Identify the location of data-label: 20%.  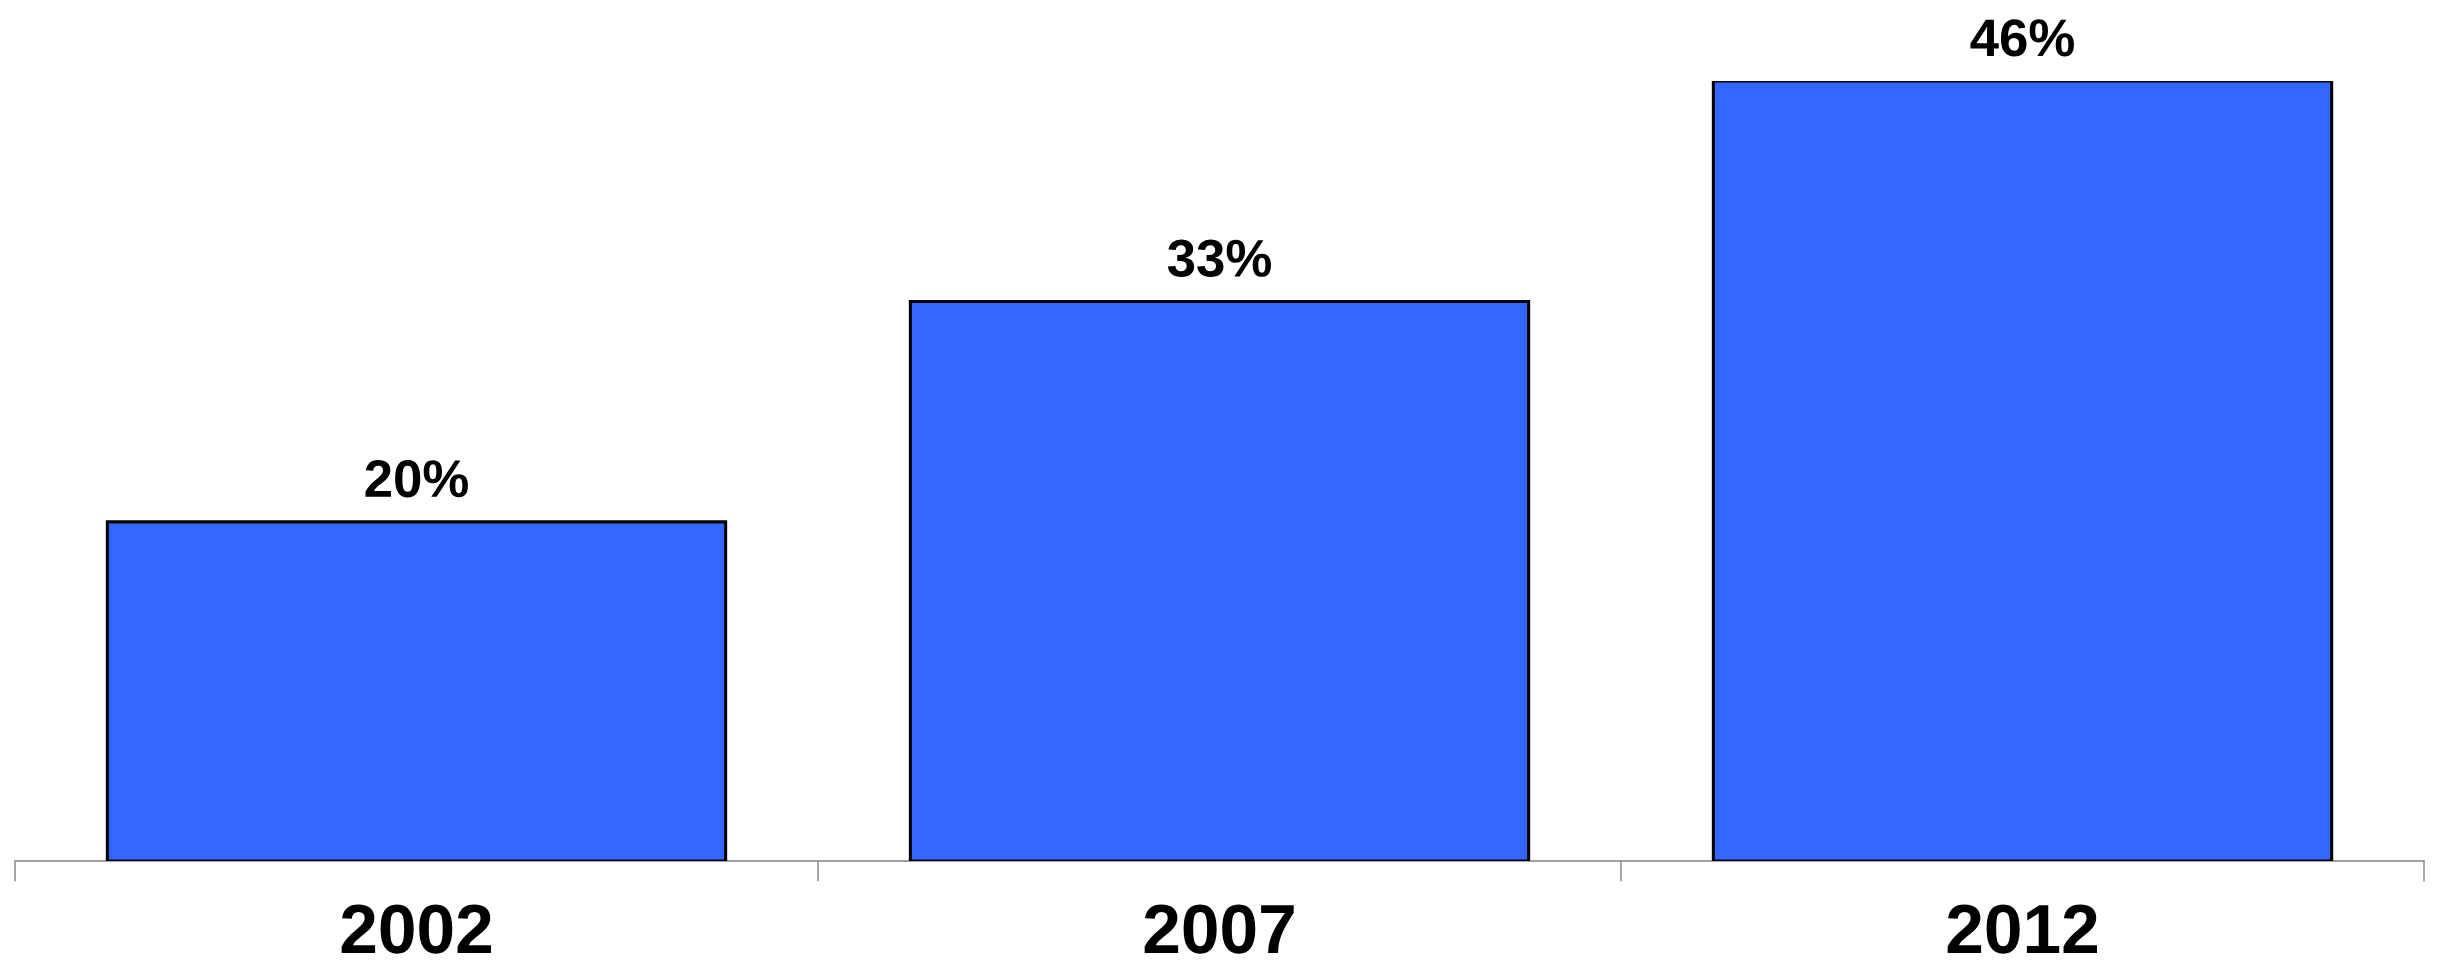
(416, 479).